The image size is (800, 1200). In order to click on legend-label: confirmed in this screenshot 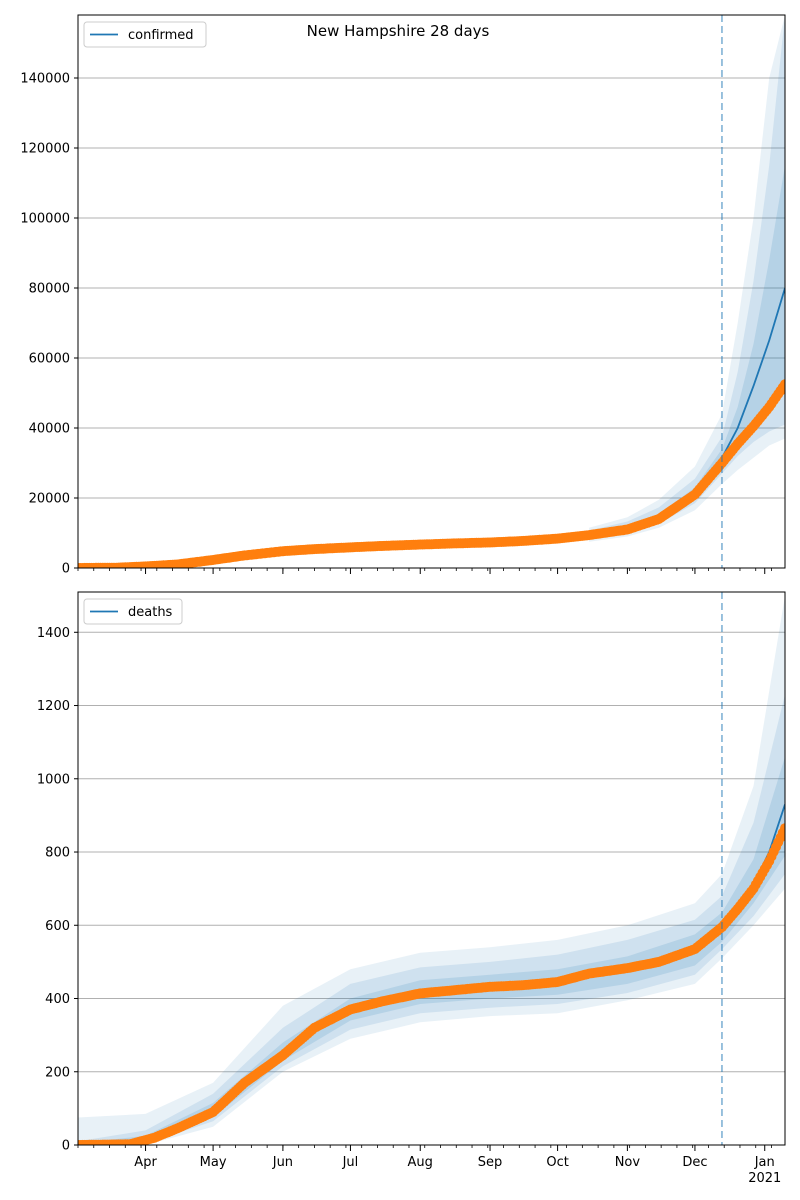, I will do `click(161, 35)`.